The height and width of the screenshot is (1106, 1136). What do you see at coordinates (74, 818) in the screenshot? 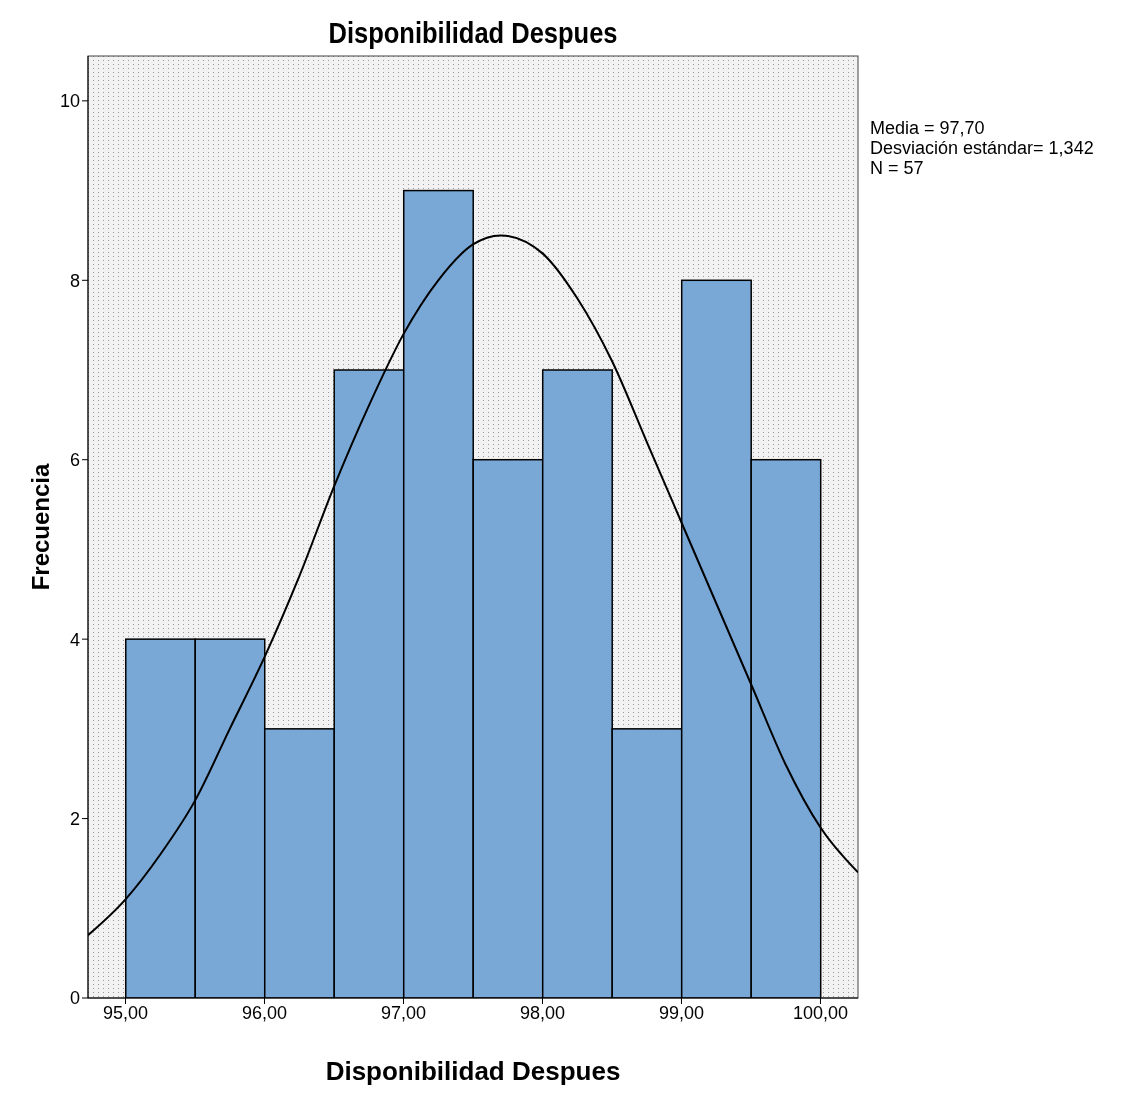
I see `y-tick-label: 2` at bounding box center [74, 818].